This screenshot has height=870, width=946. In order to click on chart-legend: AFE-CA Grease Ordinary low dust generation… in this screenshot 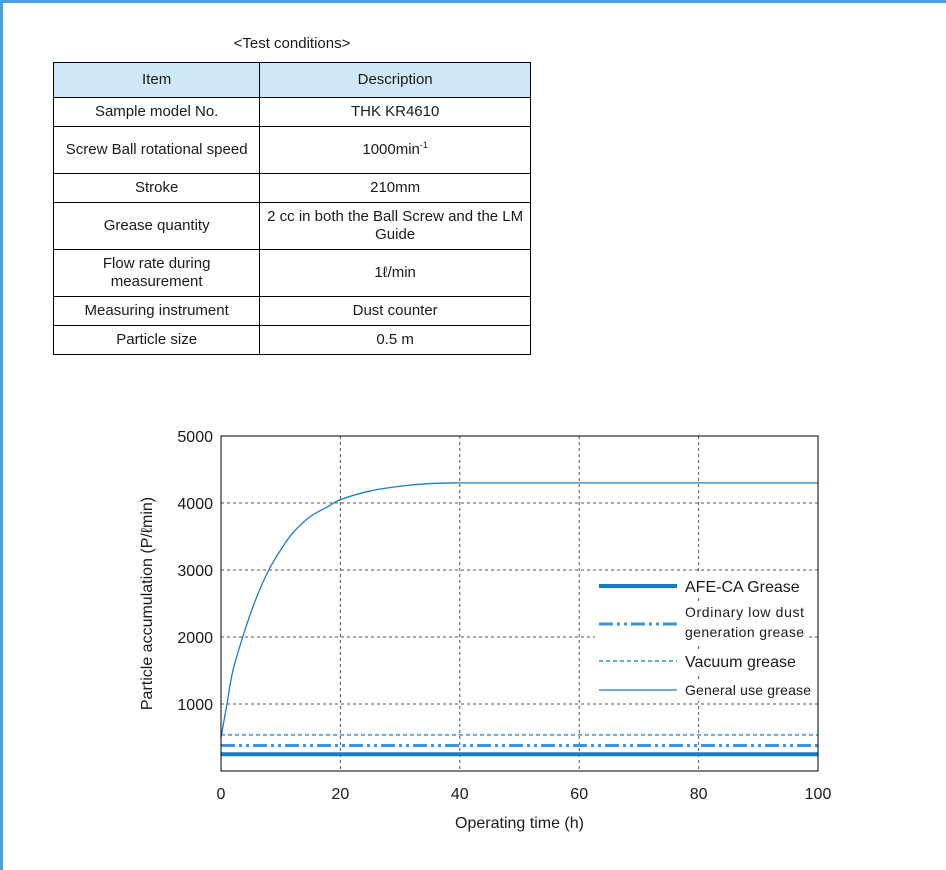, I will do `click(705, 637)`.